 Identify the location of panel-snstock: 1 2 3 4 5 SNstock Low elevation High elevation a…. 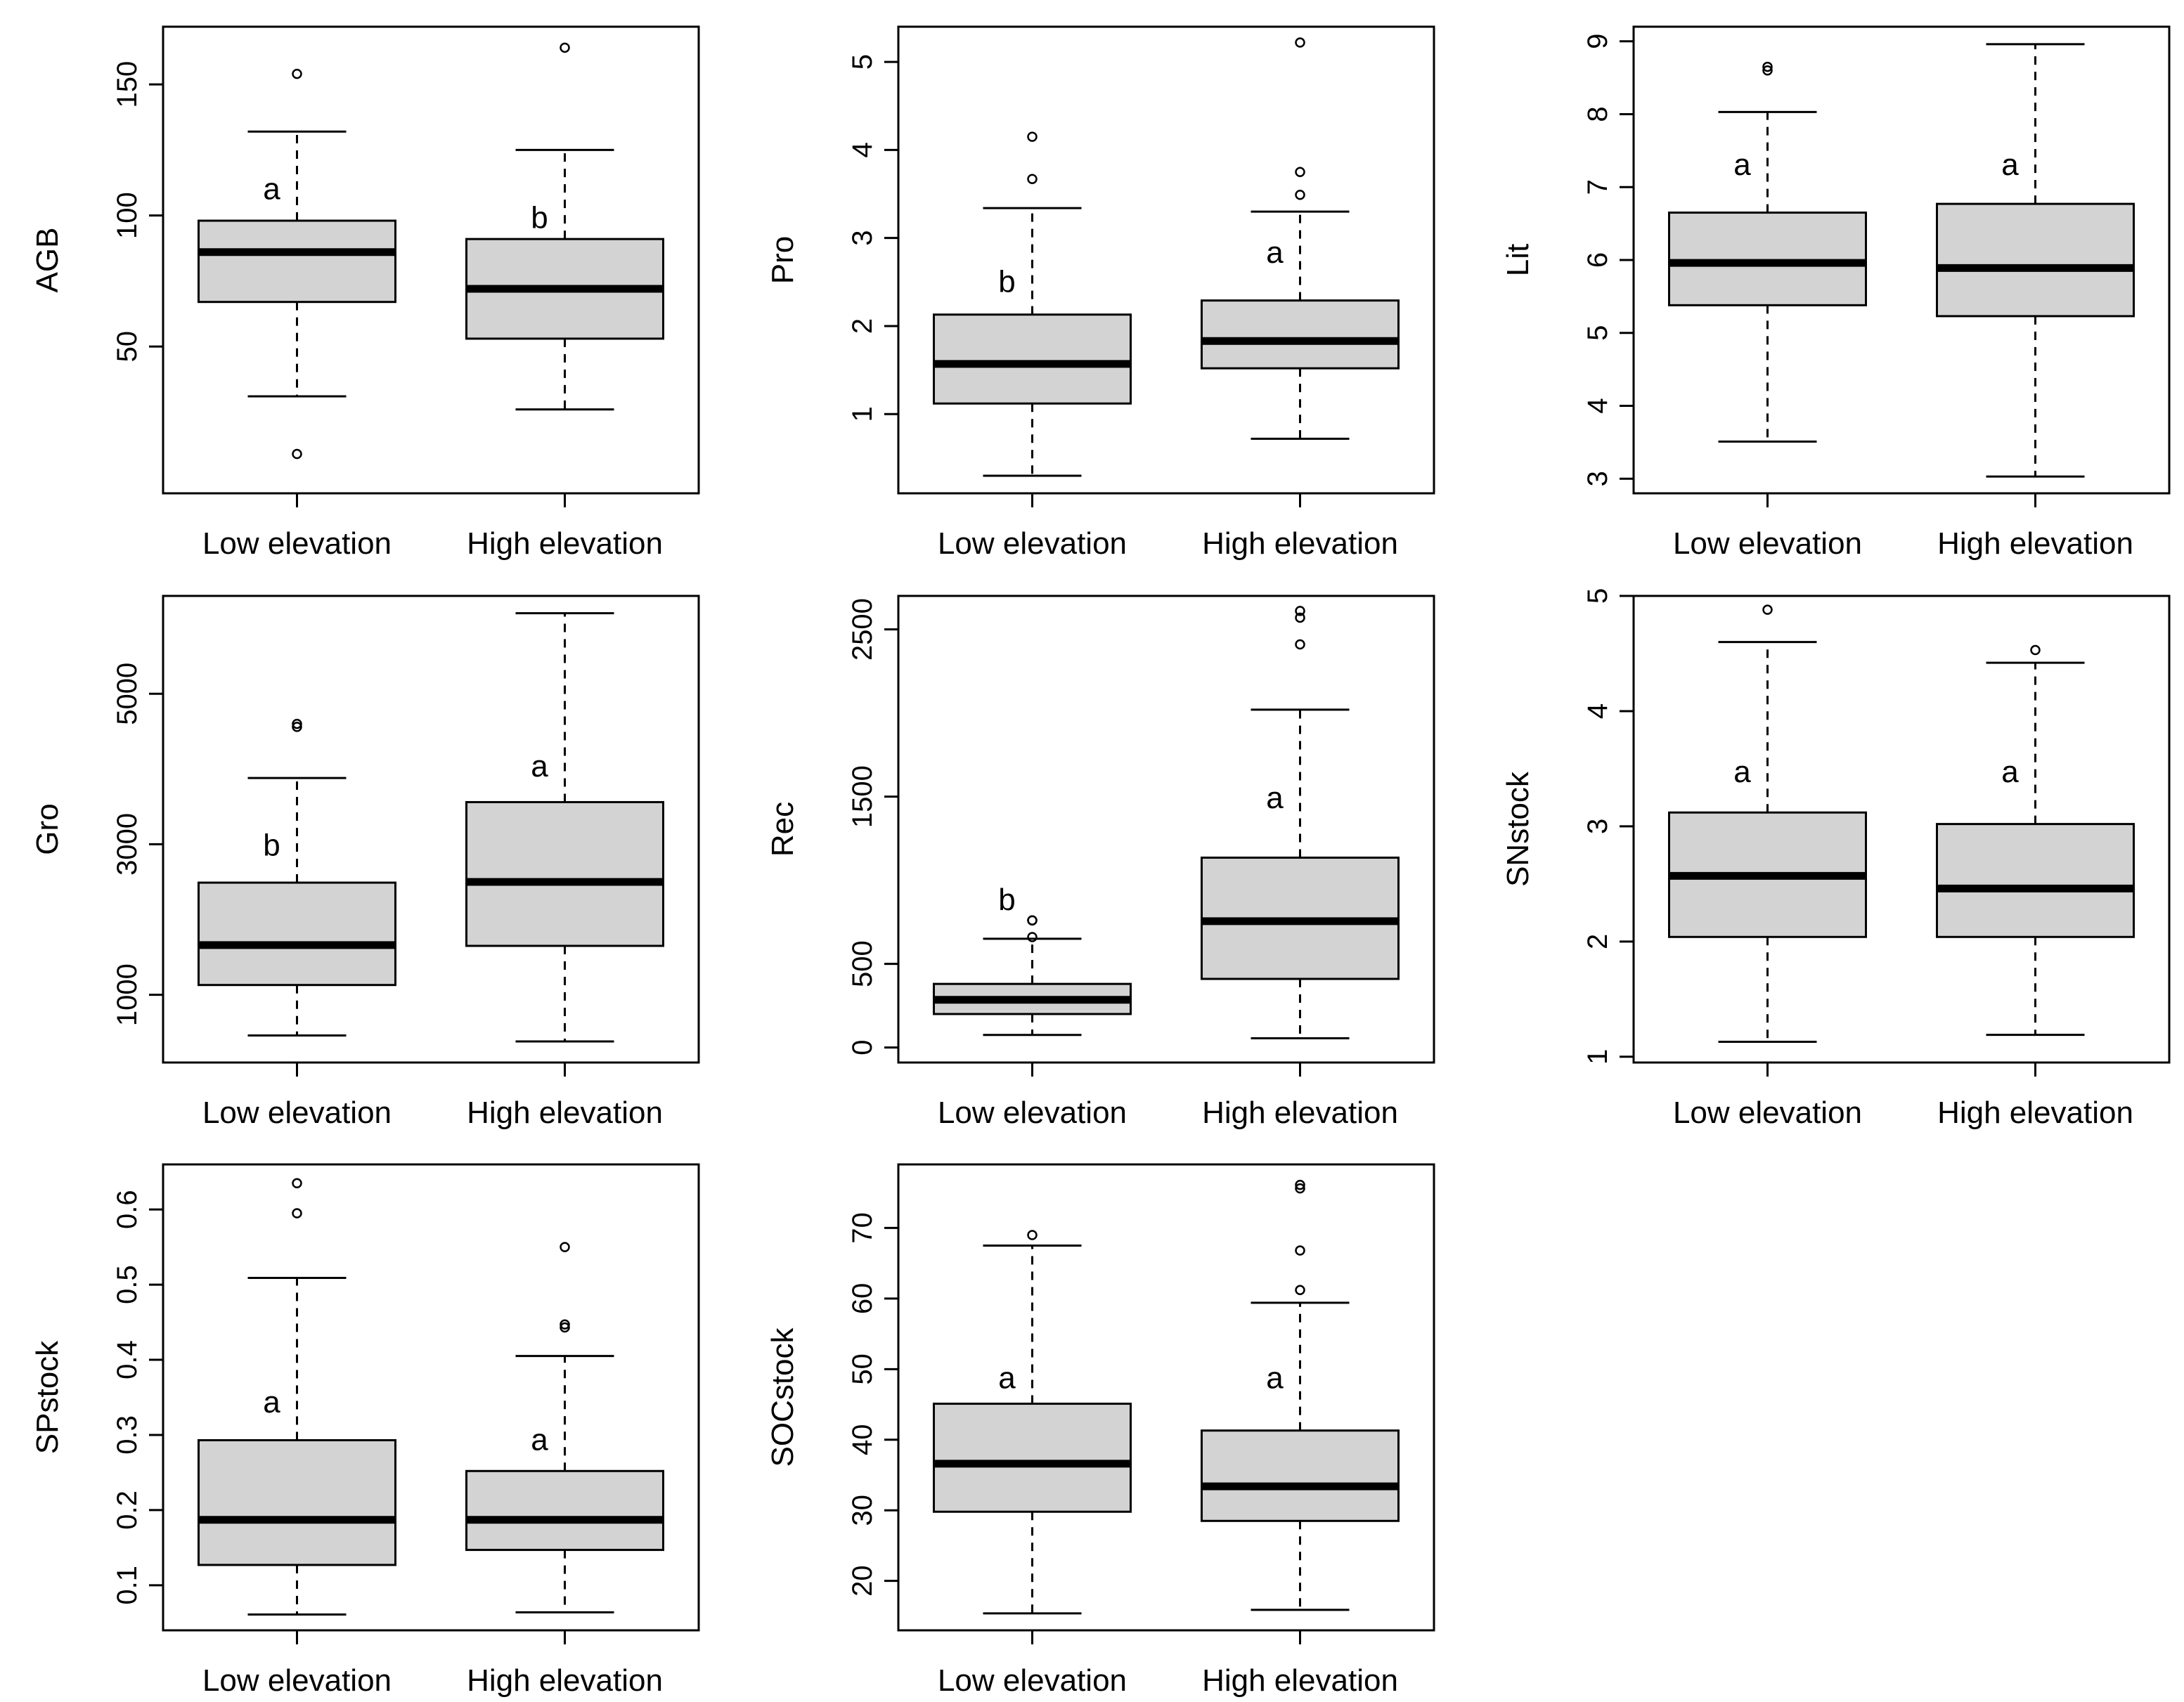
(1836, 859).